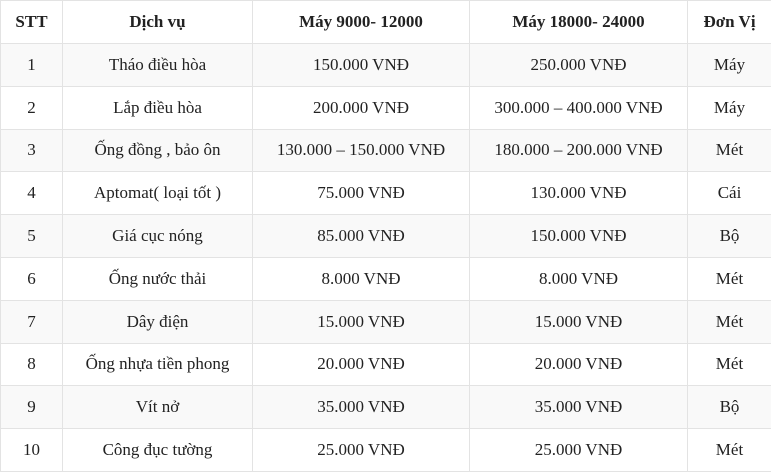  I want to click on cell-price-18000-24000: 25.000 VNĐ, so click(578, 450).